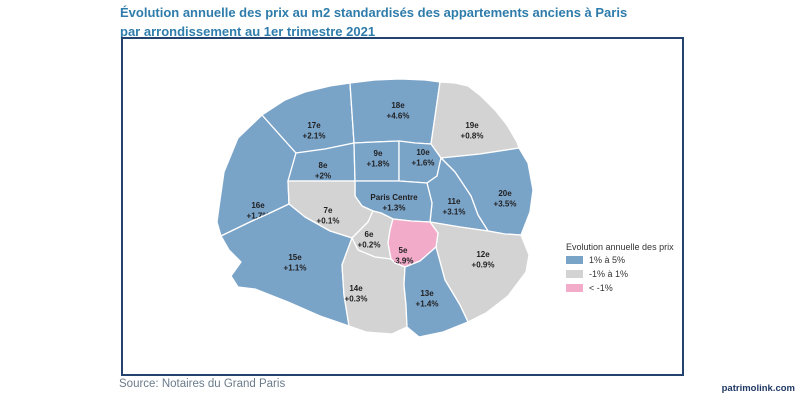  Describe the element at coordinates (378, 164) in the screenshot. I see `region-value-9e: +1.8%` at that location.